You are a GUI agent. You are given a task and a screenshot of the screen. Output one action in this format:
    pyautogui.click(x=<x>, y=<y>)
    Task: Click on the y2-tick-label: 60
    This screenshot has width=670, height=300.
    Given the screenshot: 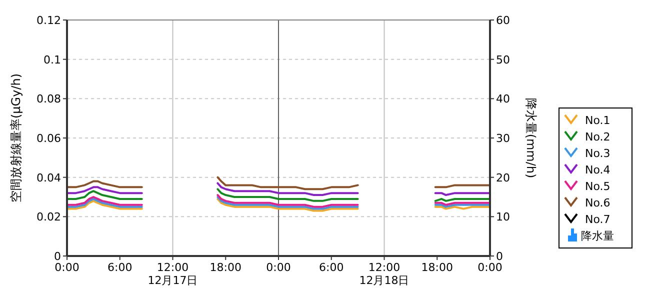 What is the action you would take?
    pyautogui.click(x=503, y=20)
    